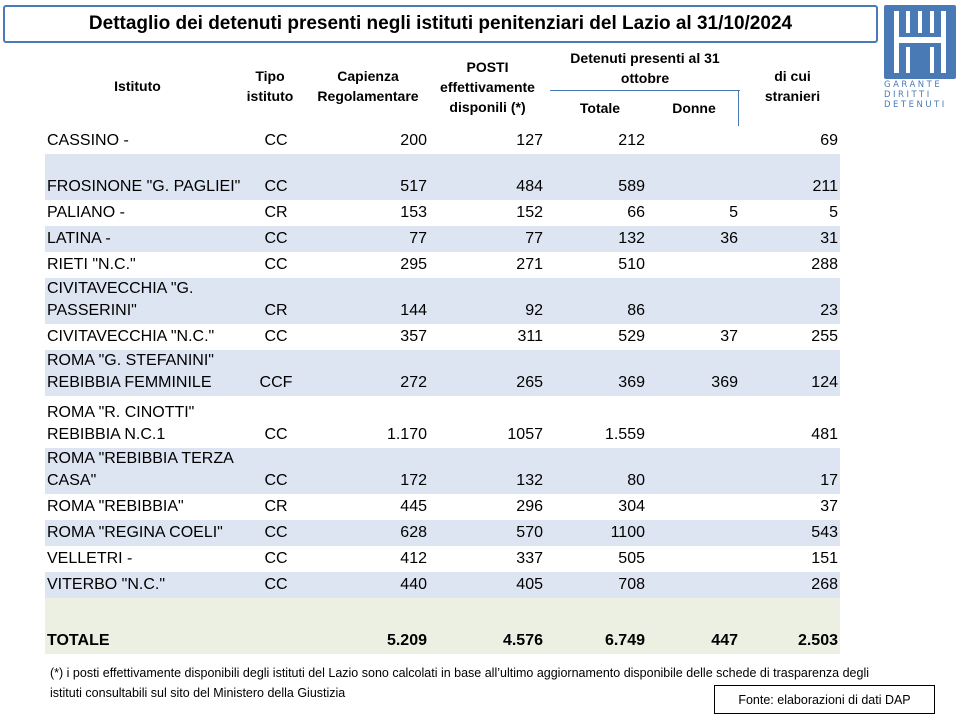  I want to click on cell-capienza: 517, so click(413, 186).